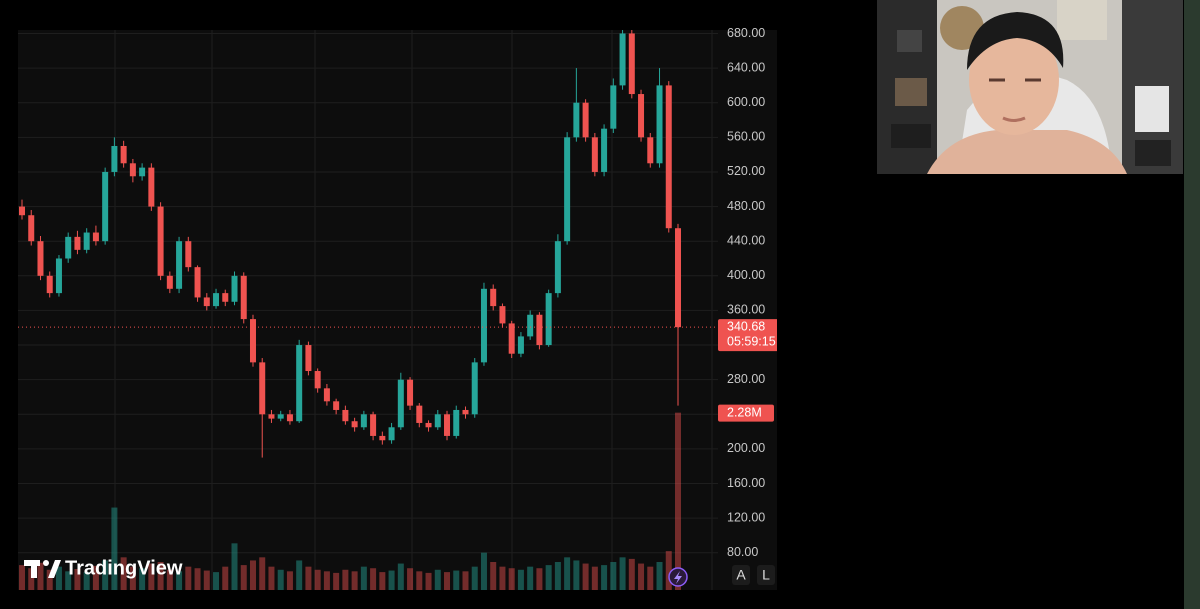 The height and width of the screenshot is (609, 1200). What do you see at coordinates (54, 569) in the screenshot?
I see `logo-part` at bounding box center [54, 569].